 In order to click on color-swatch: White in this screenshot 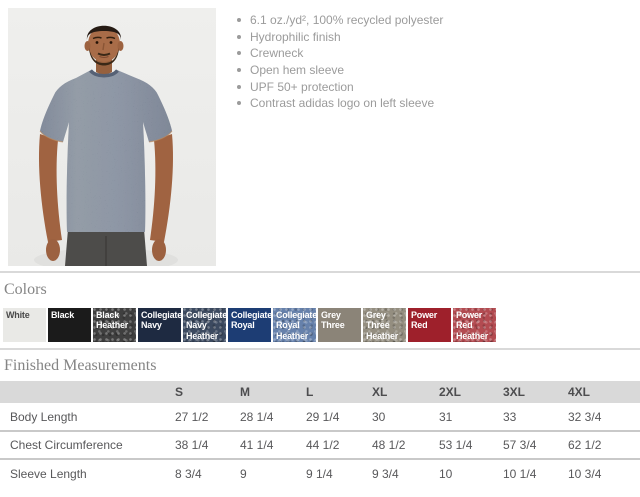, I will do `click(24, 325)`.